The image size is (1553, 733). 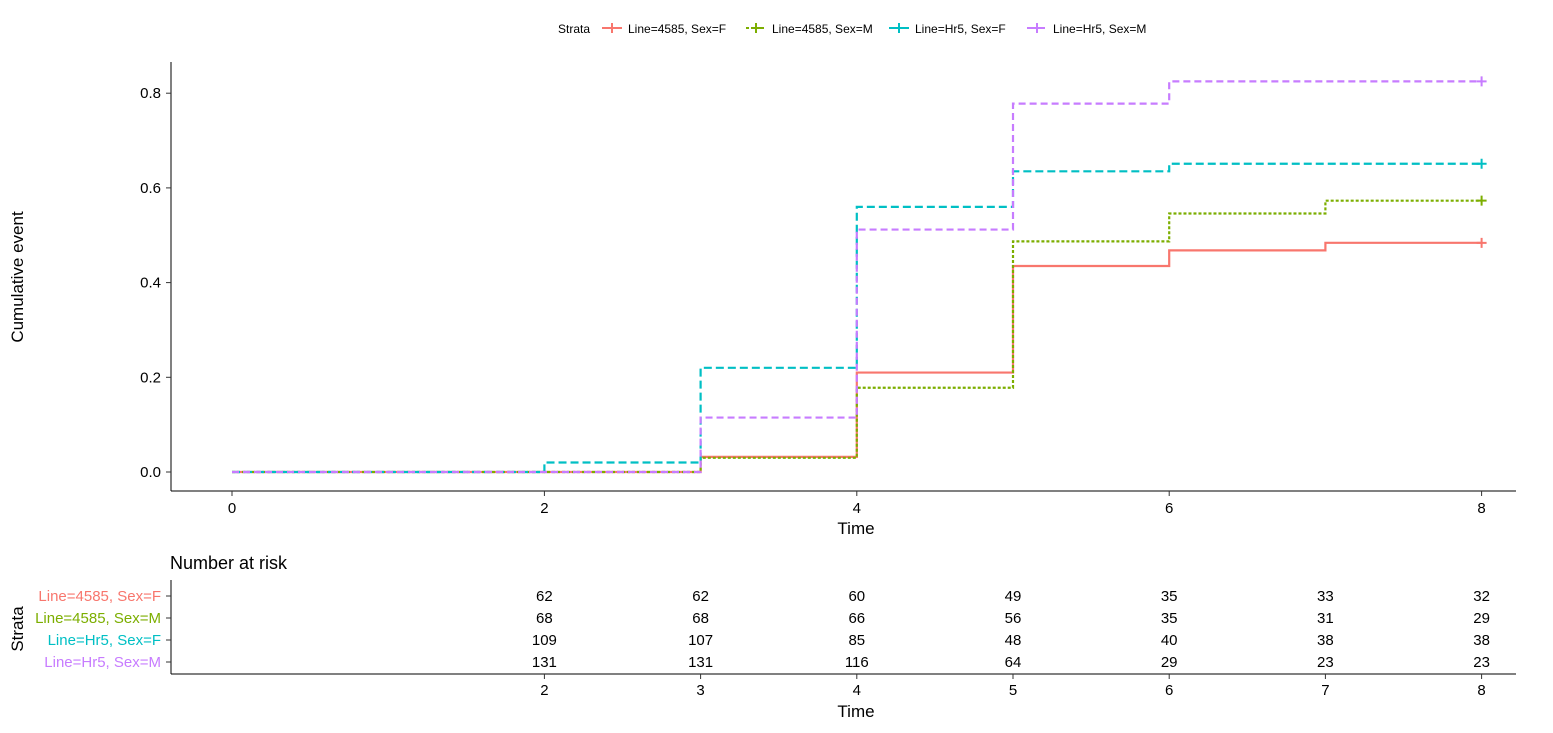 What do you see at coordinates (700, 640) in the screenshot?
I see `risk-cell: 107` at bounding box center [700, 640].